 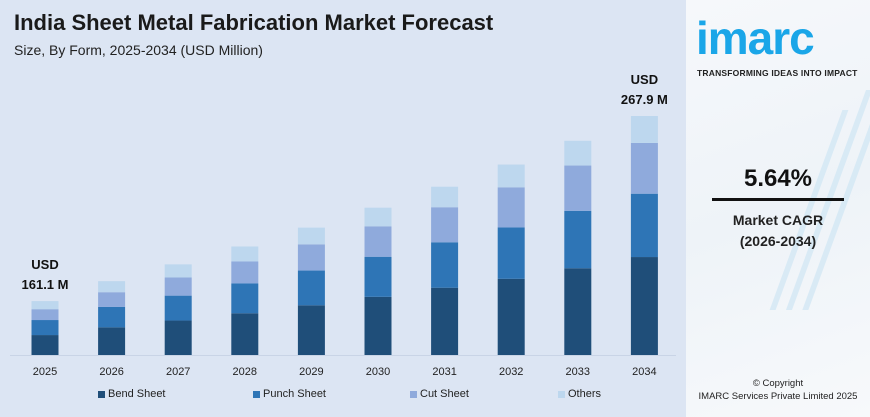 What do you see at coordinates (178, 372) in the screenshot?
I see `x-tick-label: 2027` at bounding box center [178, 372].